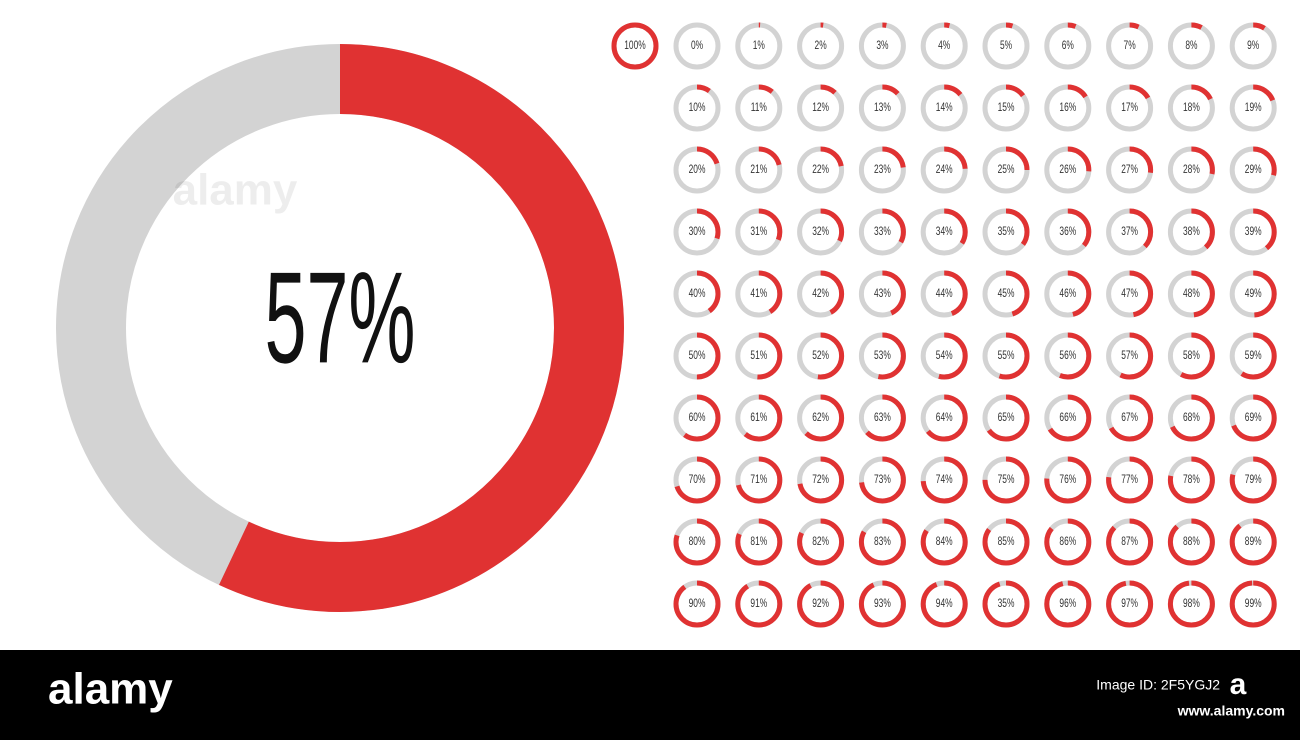 This screenshot has height=740, width=1300. I want to click on gauge-label: 39%, so click(1253, 232).